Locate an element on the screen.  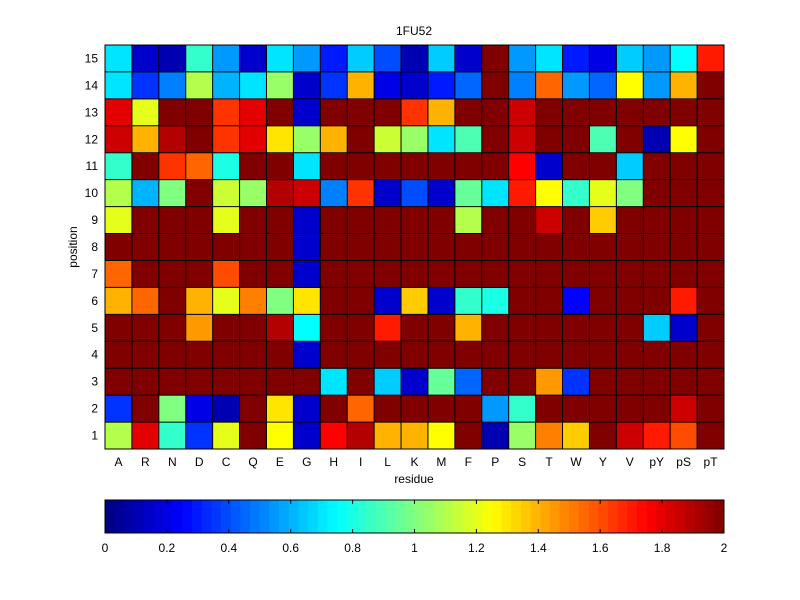
y-tick-label: 9 is located at coordinates (94, 220).